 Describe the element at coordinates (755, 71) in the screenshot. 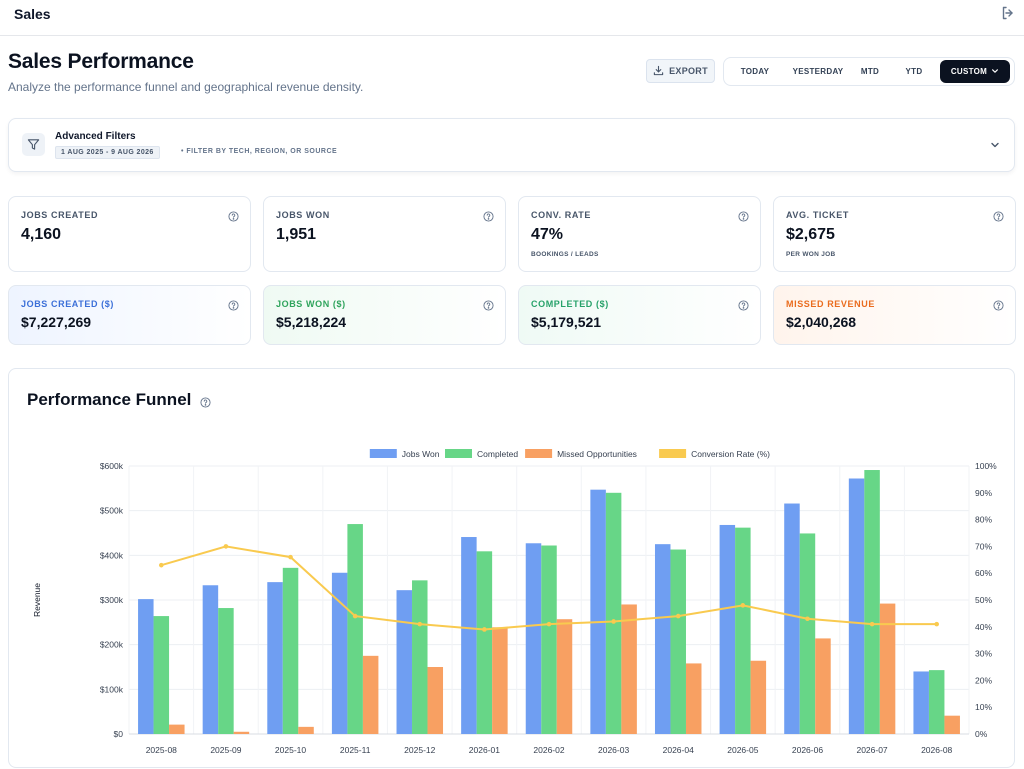

I see `range-today-button: TODAY` at that location.